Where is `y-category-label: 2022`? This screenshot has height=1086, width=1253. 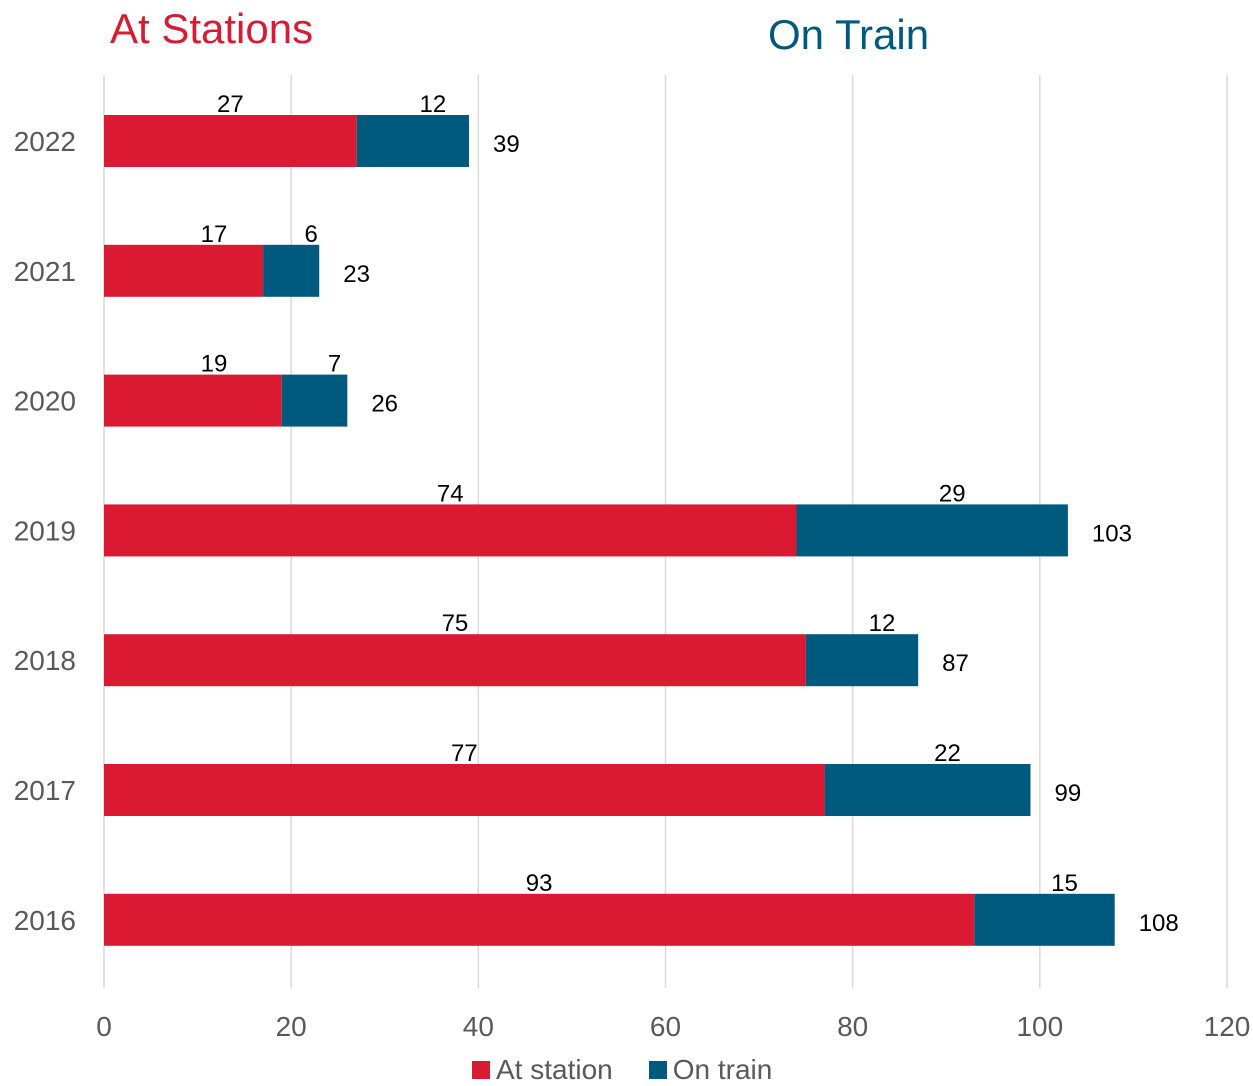 y-category-label: 2022 is located at coordinates (45, 141).